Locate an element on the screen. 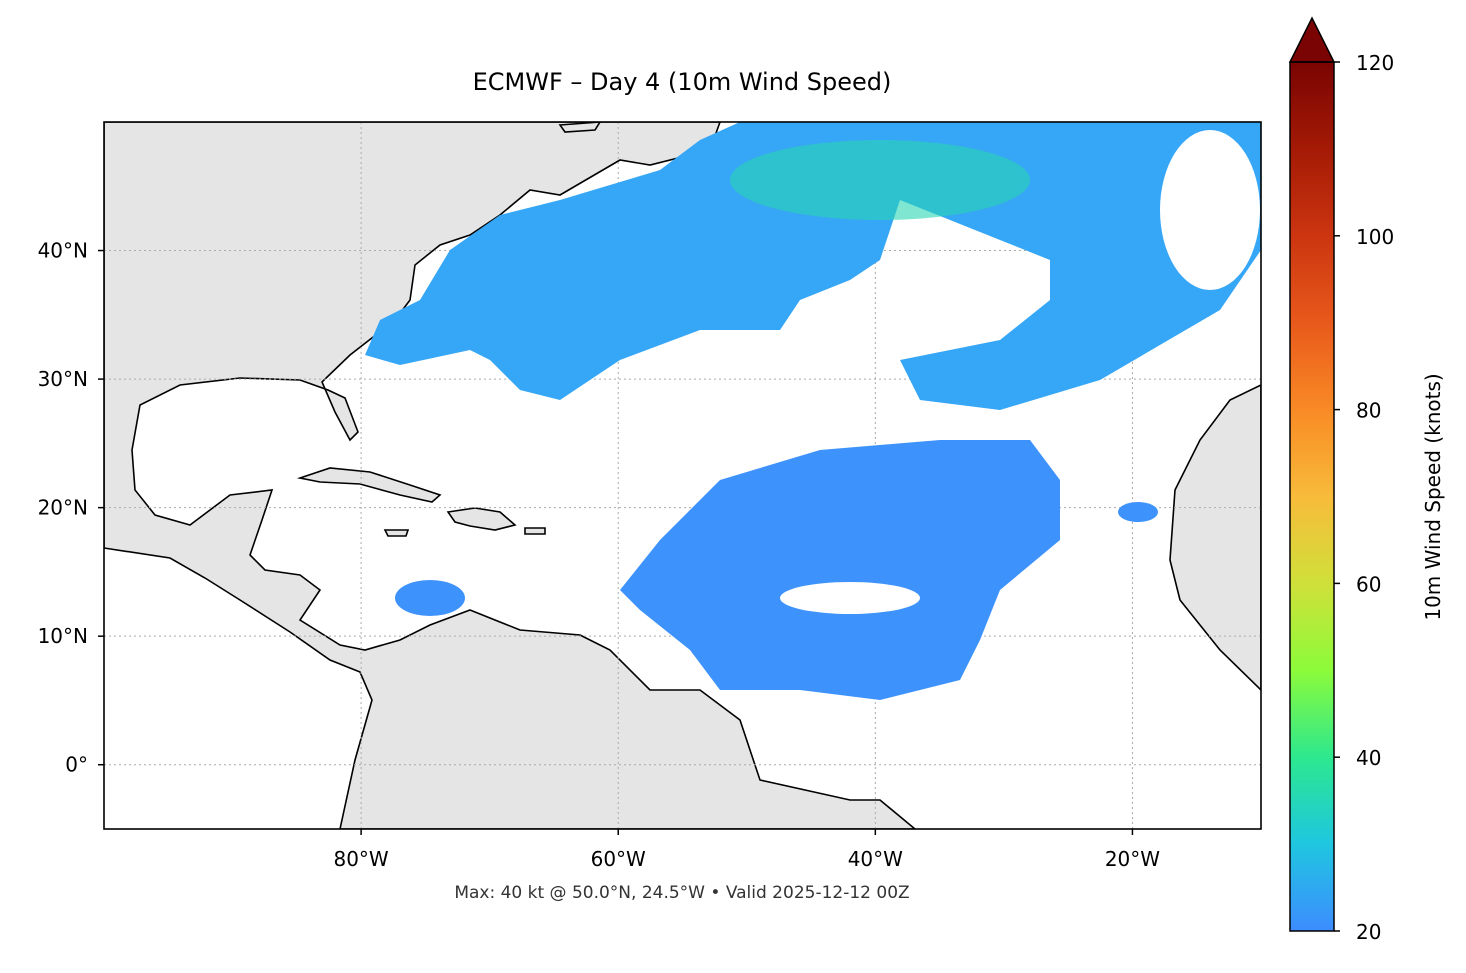 This screenshot has width=1466, height=973. y-tick-label: 0° is located at coordinates (76, 765).